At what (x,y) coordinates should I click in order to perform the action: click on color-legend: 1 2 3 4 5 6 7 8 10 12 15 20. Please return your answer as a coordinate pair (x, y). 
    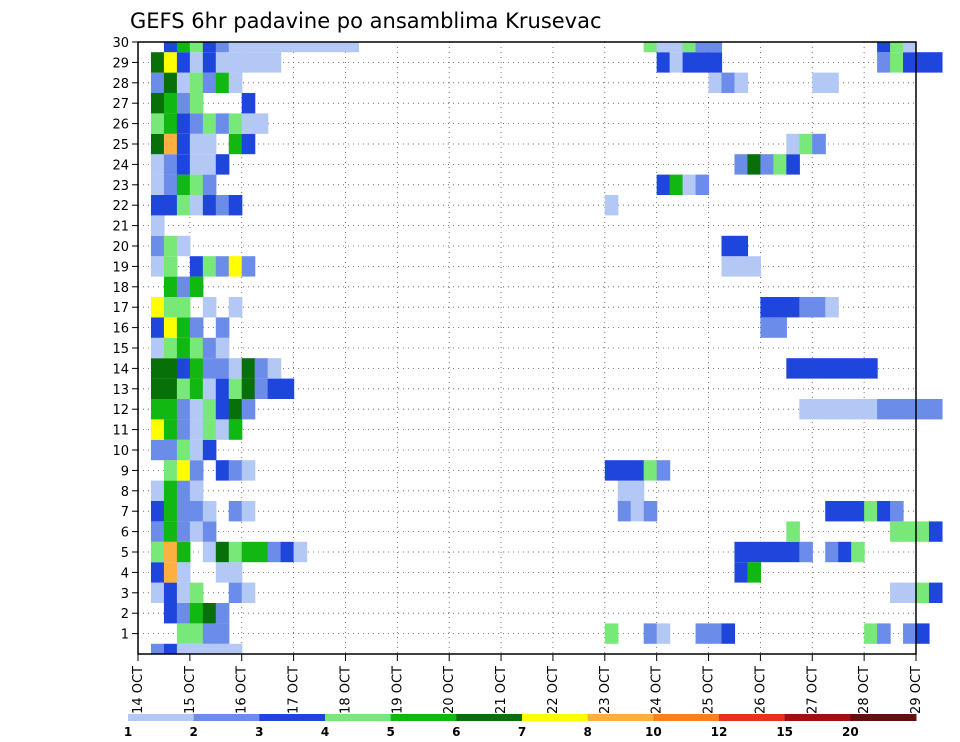
    Looking at the image, I should click on (520, 726).